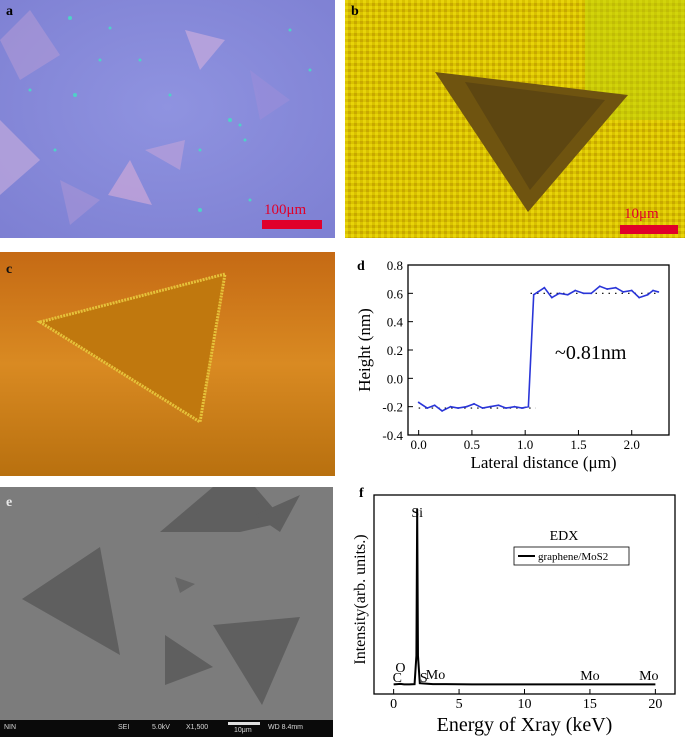  I want to click on x-tick-label: 0, so click(393, 704).